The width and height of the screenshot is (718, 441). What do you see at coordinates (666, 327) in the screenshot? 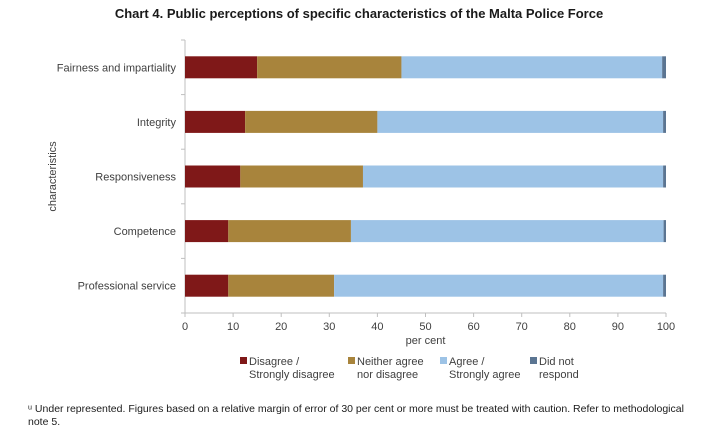
I see `x-tick-label: 100` at bounding box center [666, 327].